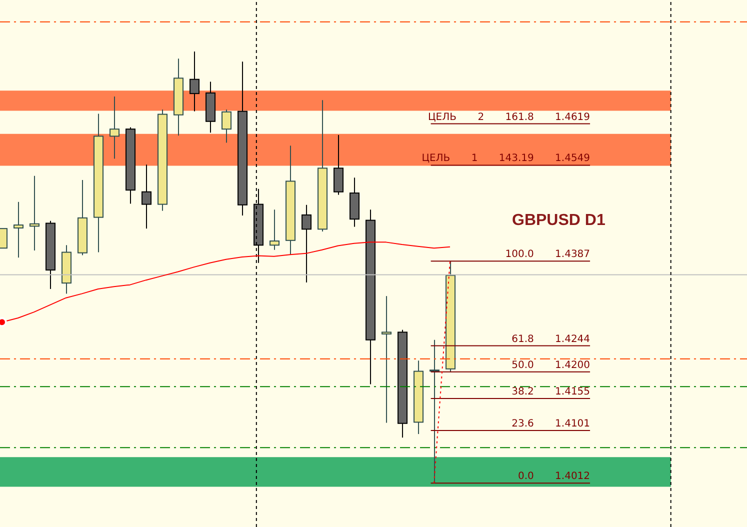 The width and height of the screenshot is (747, 527). Describe the element at coordinates (559, 221) in the screenshot. I see `text: GBPUSD D1` at that location.